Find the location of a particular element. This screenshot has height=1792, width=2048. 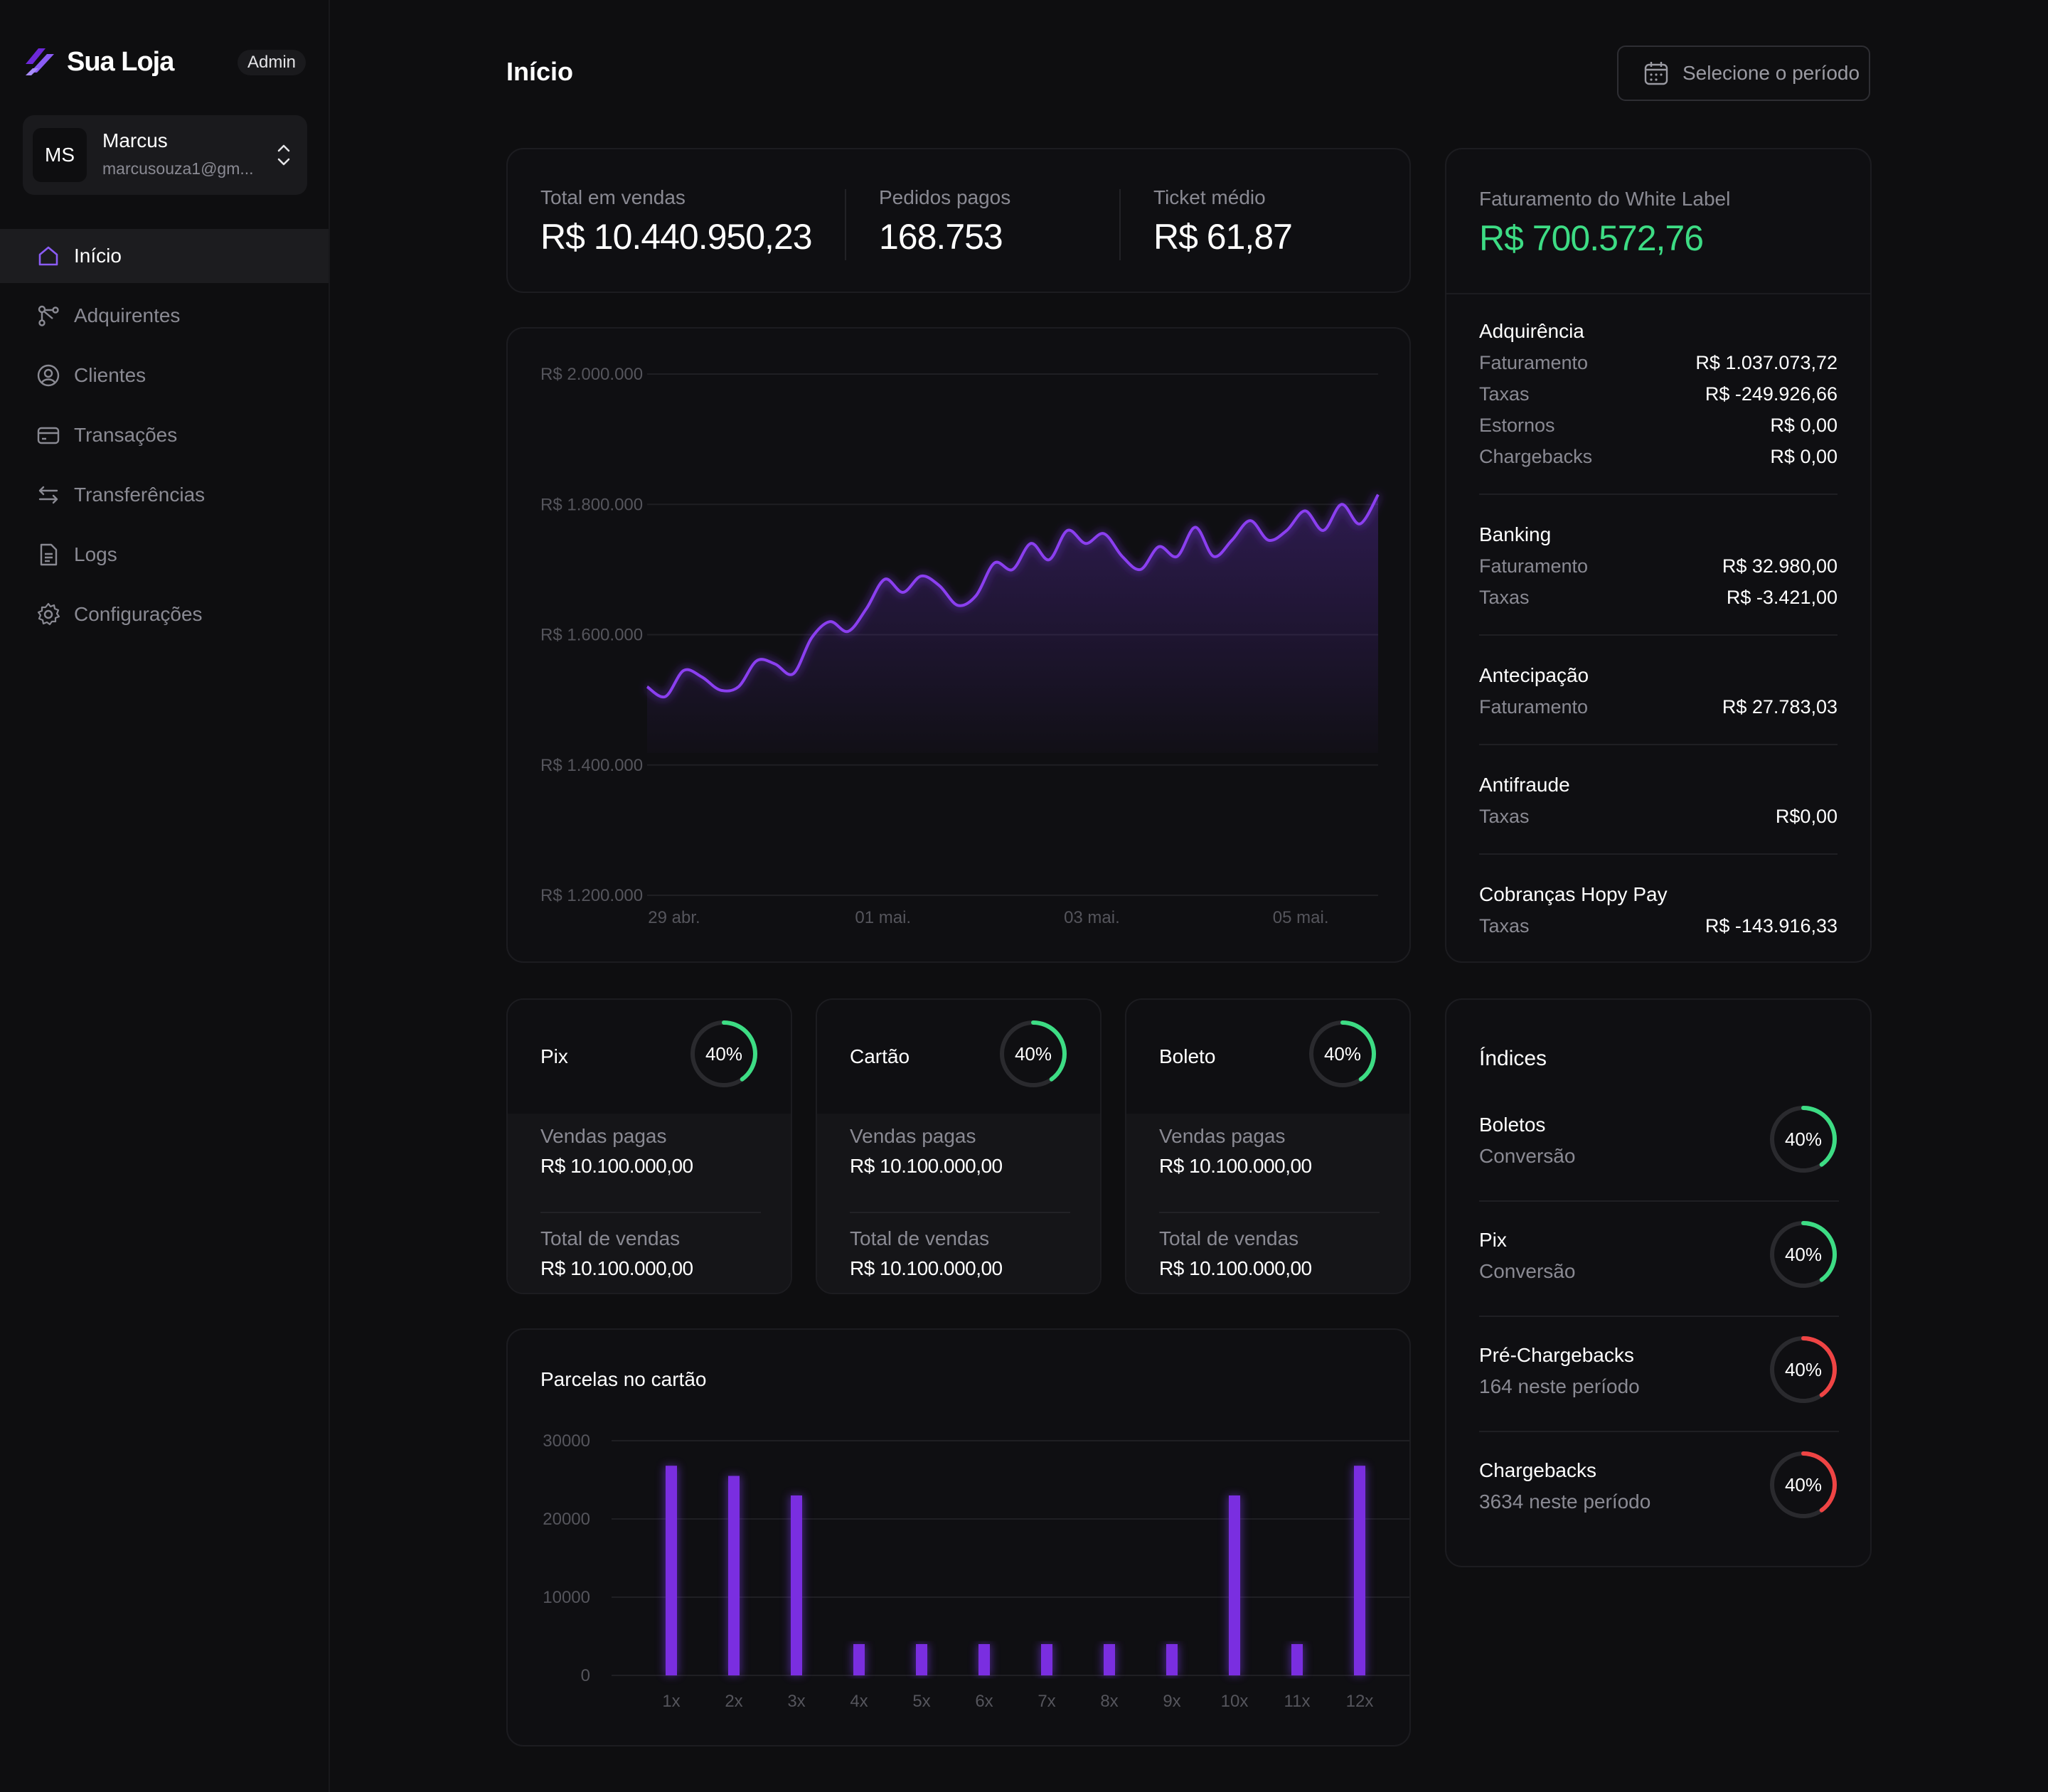

payment-paid-stat: Vendas pagas R$ 10.100.000,00 is located at coordinates (926, 1151).